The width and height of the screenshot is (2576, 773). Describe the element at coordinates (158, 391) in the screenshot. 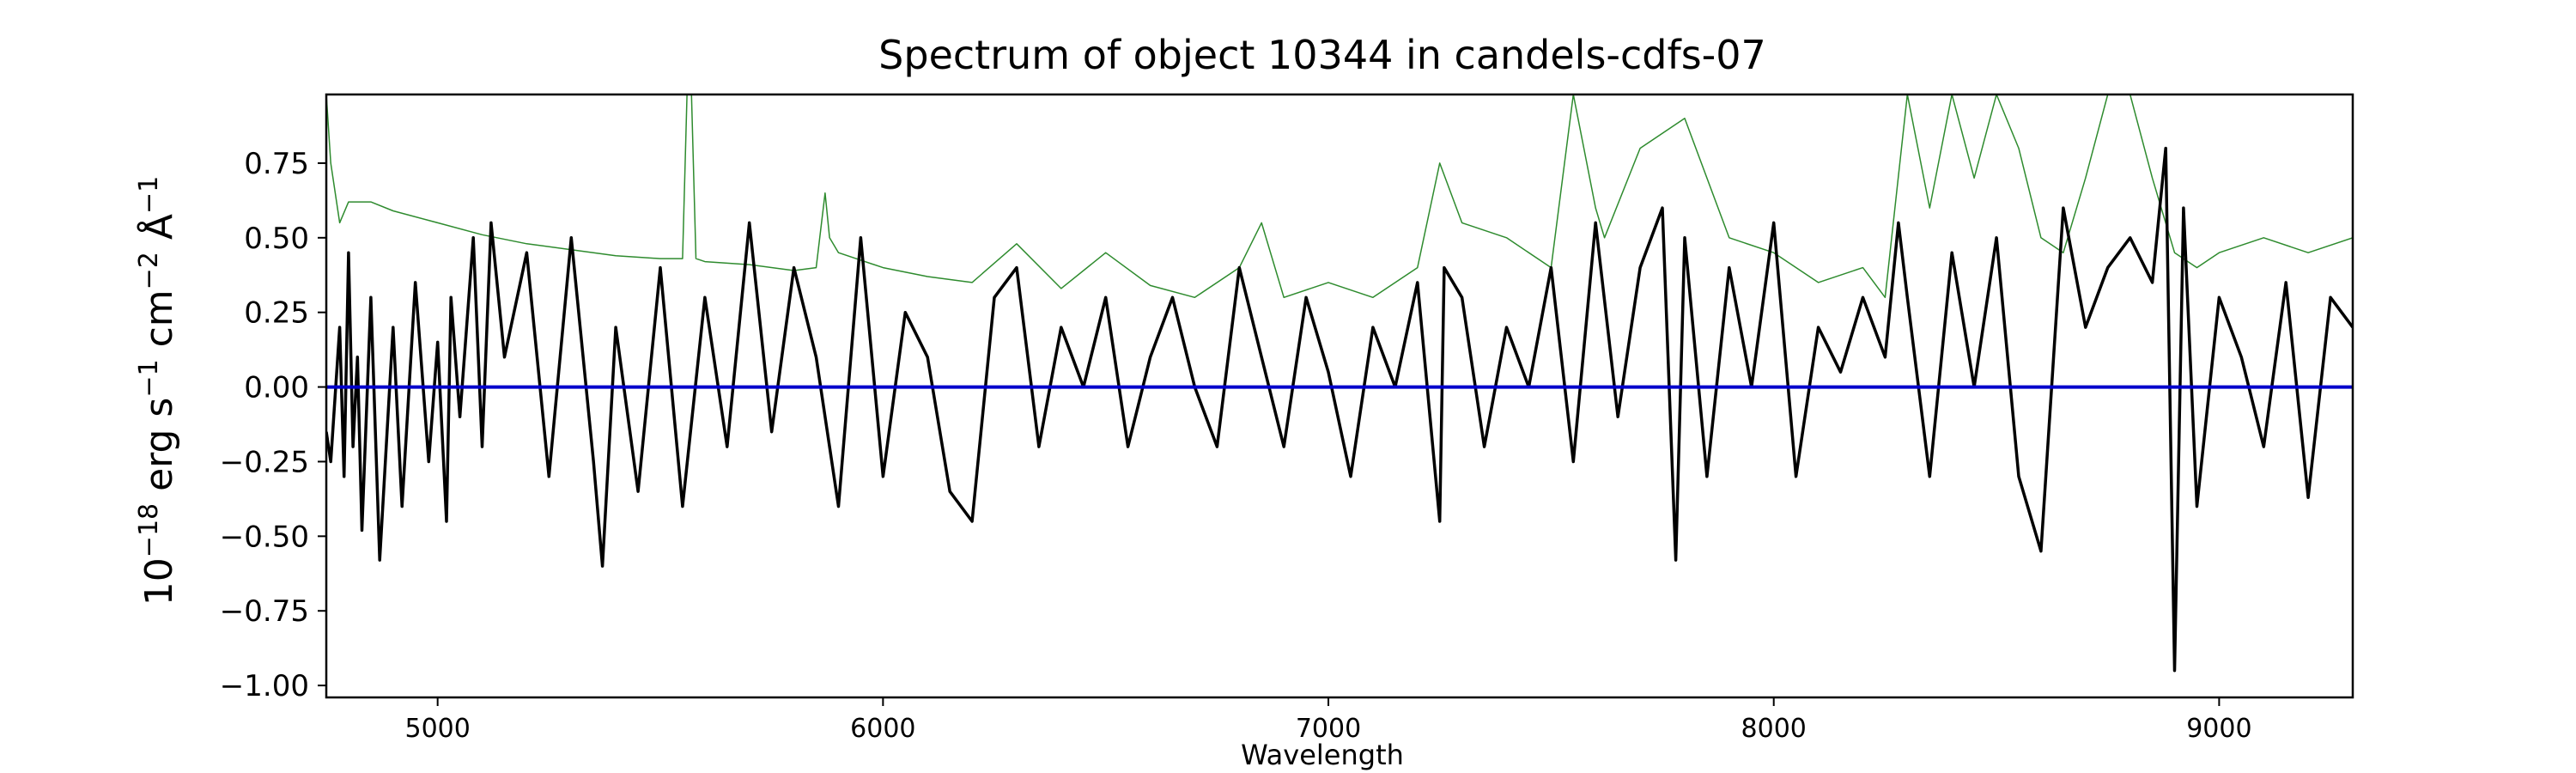

I see `y-axis-label: 10−18 erg s−1 cm−2 Å−1` at that location.